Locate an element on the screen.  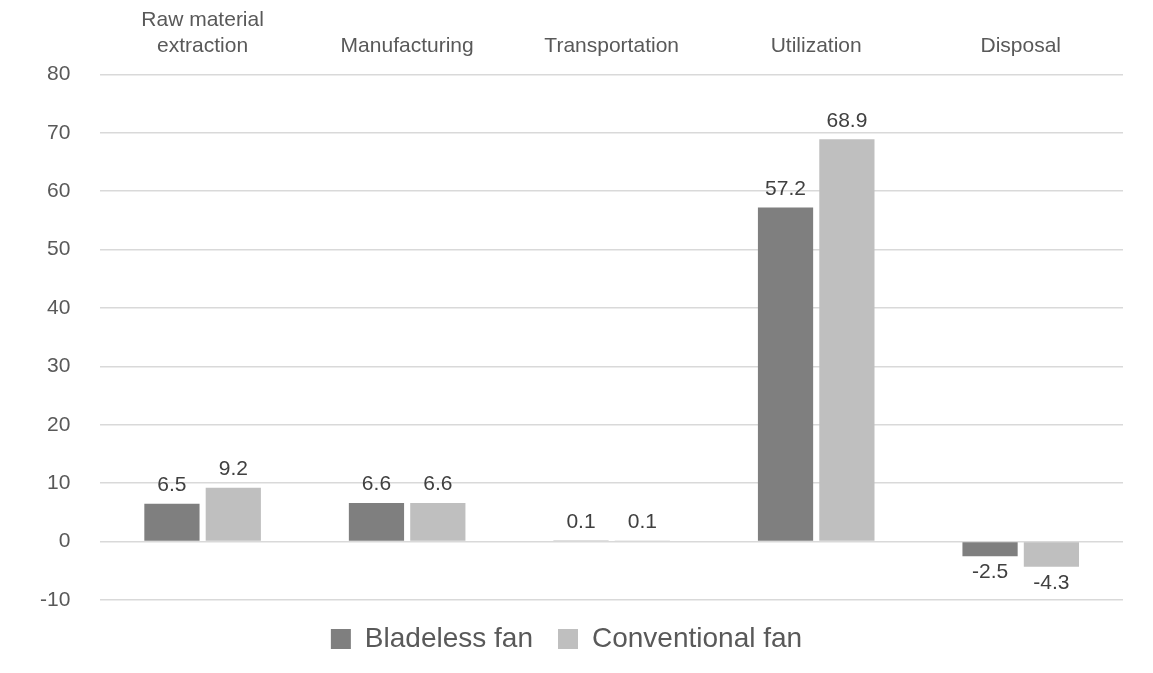
legend-label: Bladeless fan is located at coordinates (448, 637).